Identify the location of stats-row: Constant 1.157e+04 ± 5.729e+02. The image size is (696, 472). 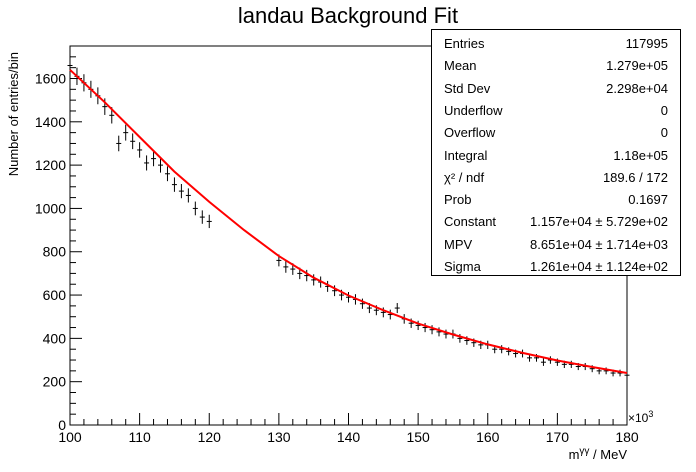
(556, 221).